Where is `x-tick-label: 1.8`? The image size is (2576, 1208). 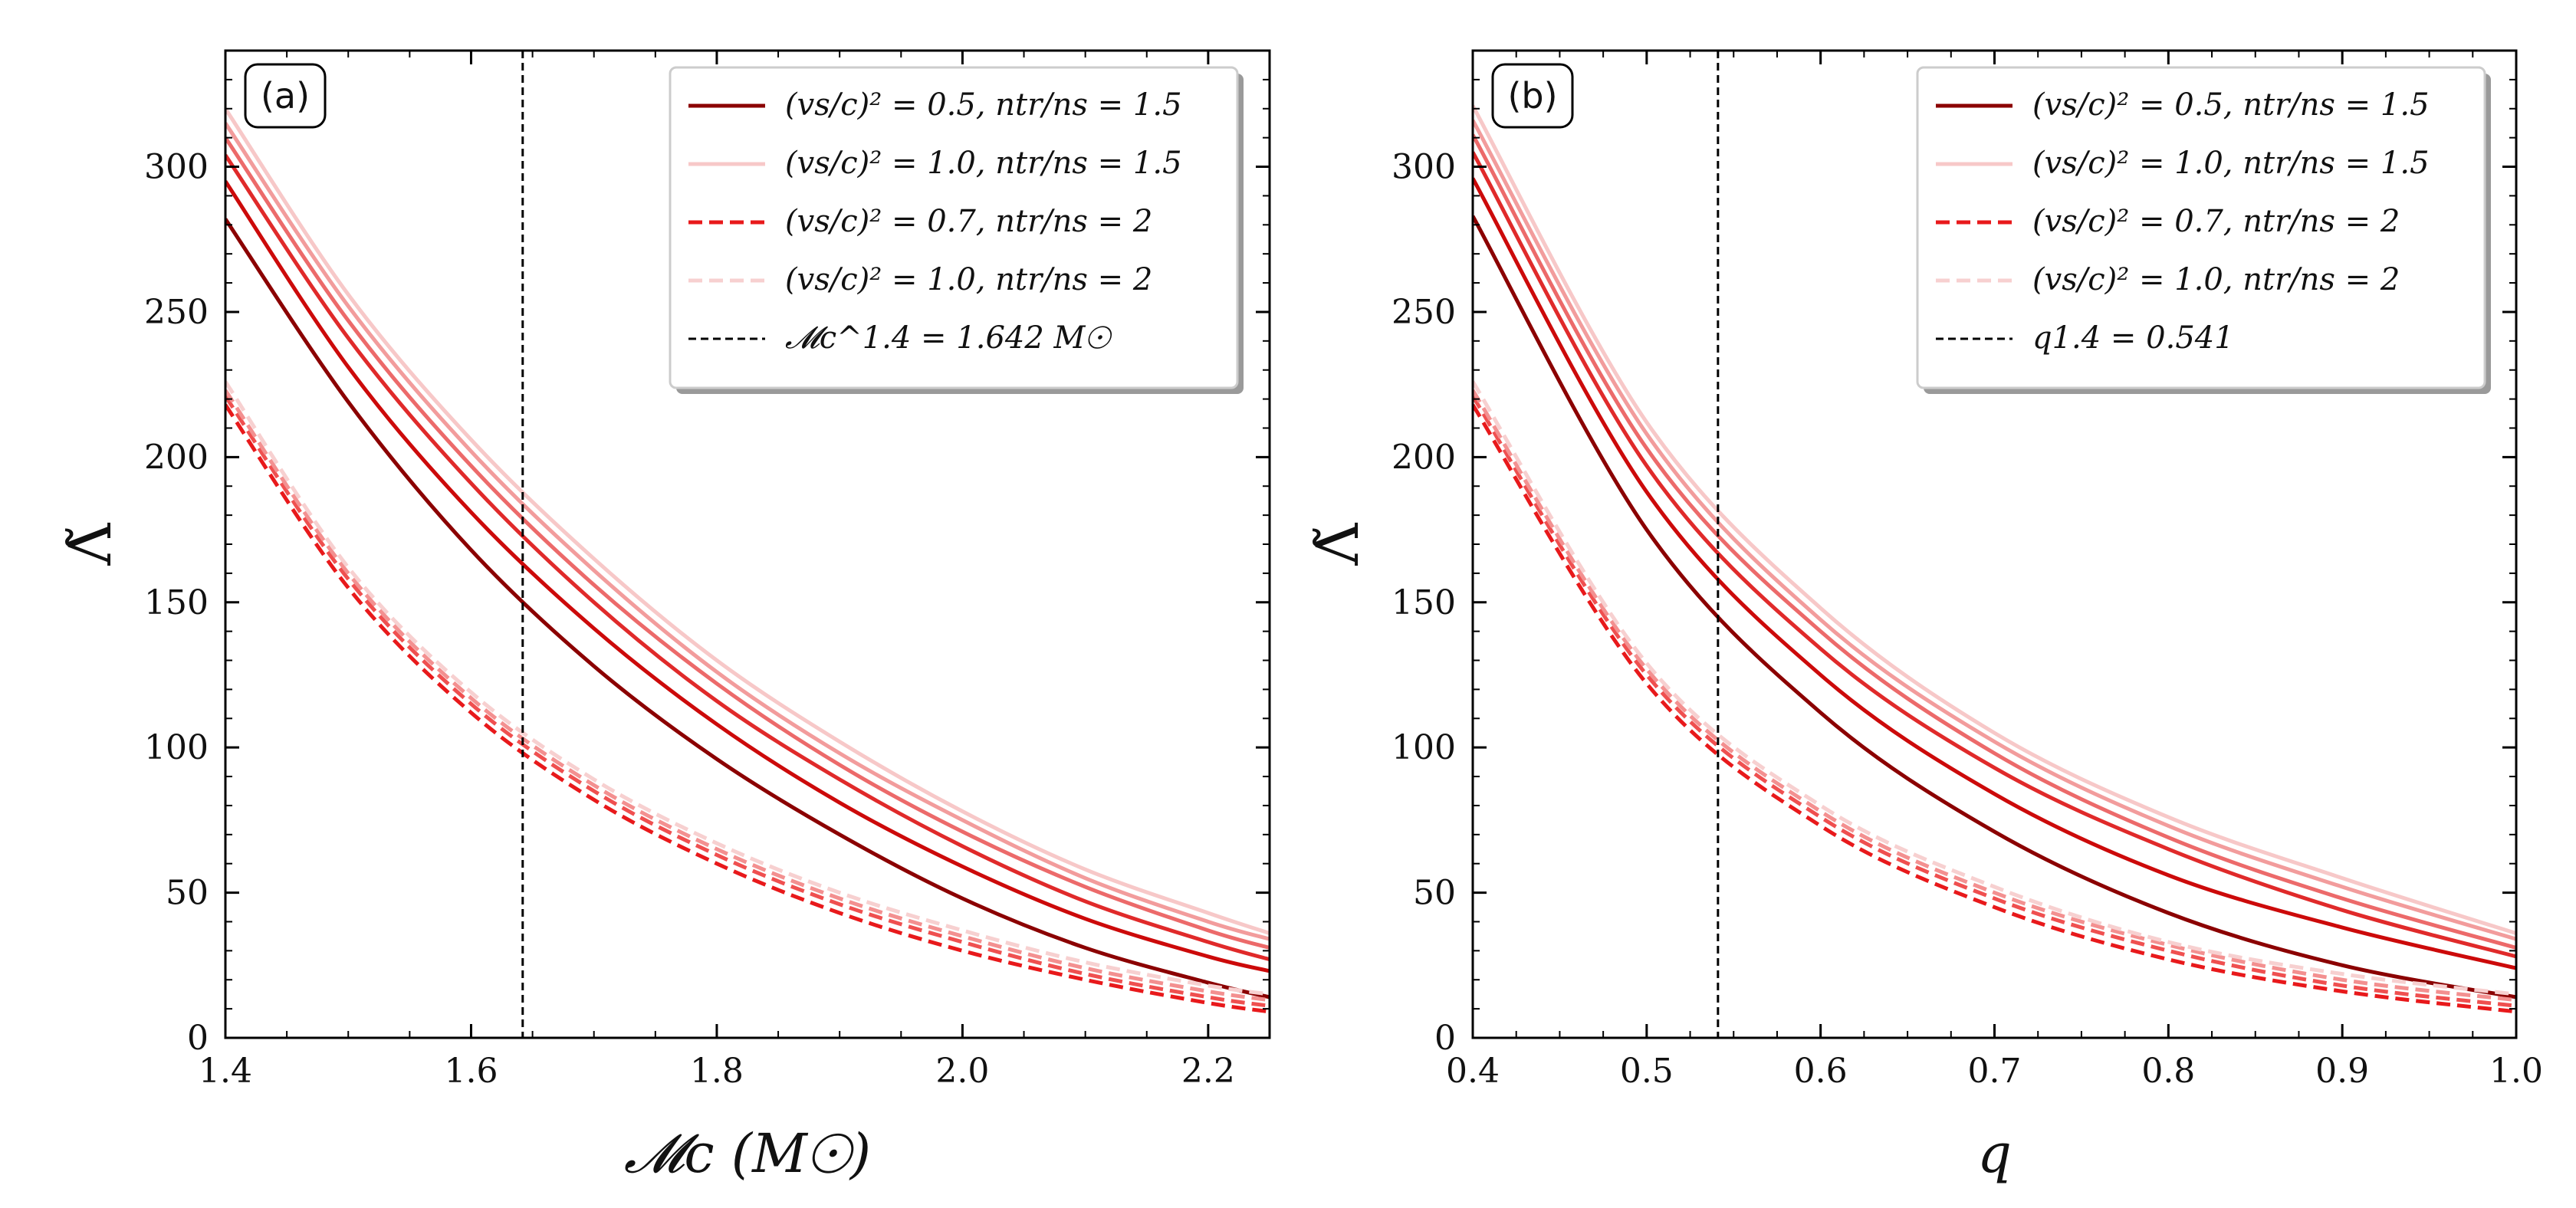
x-tick-label: 1.8 is located at coordinates (717, 1071).